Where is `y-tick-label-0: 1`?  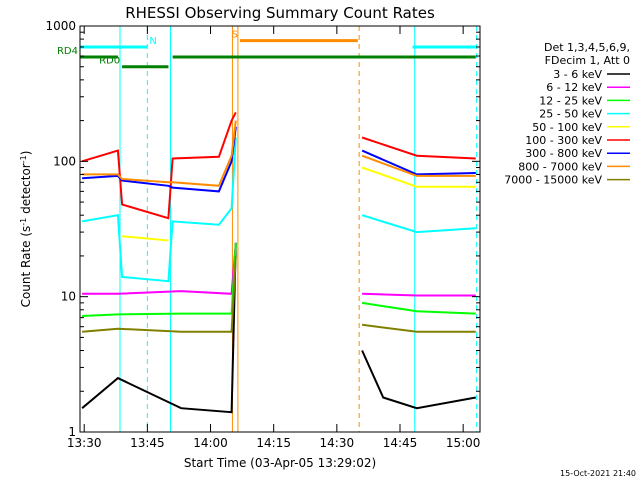 y-tick-label-0: 1 is located at coordinates (72, 432).